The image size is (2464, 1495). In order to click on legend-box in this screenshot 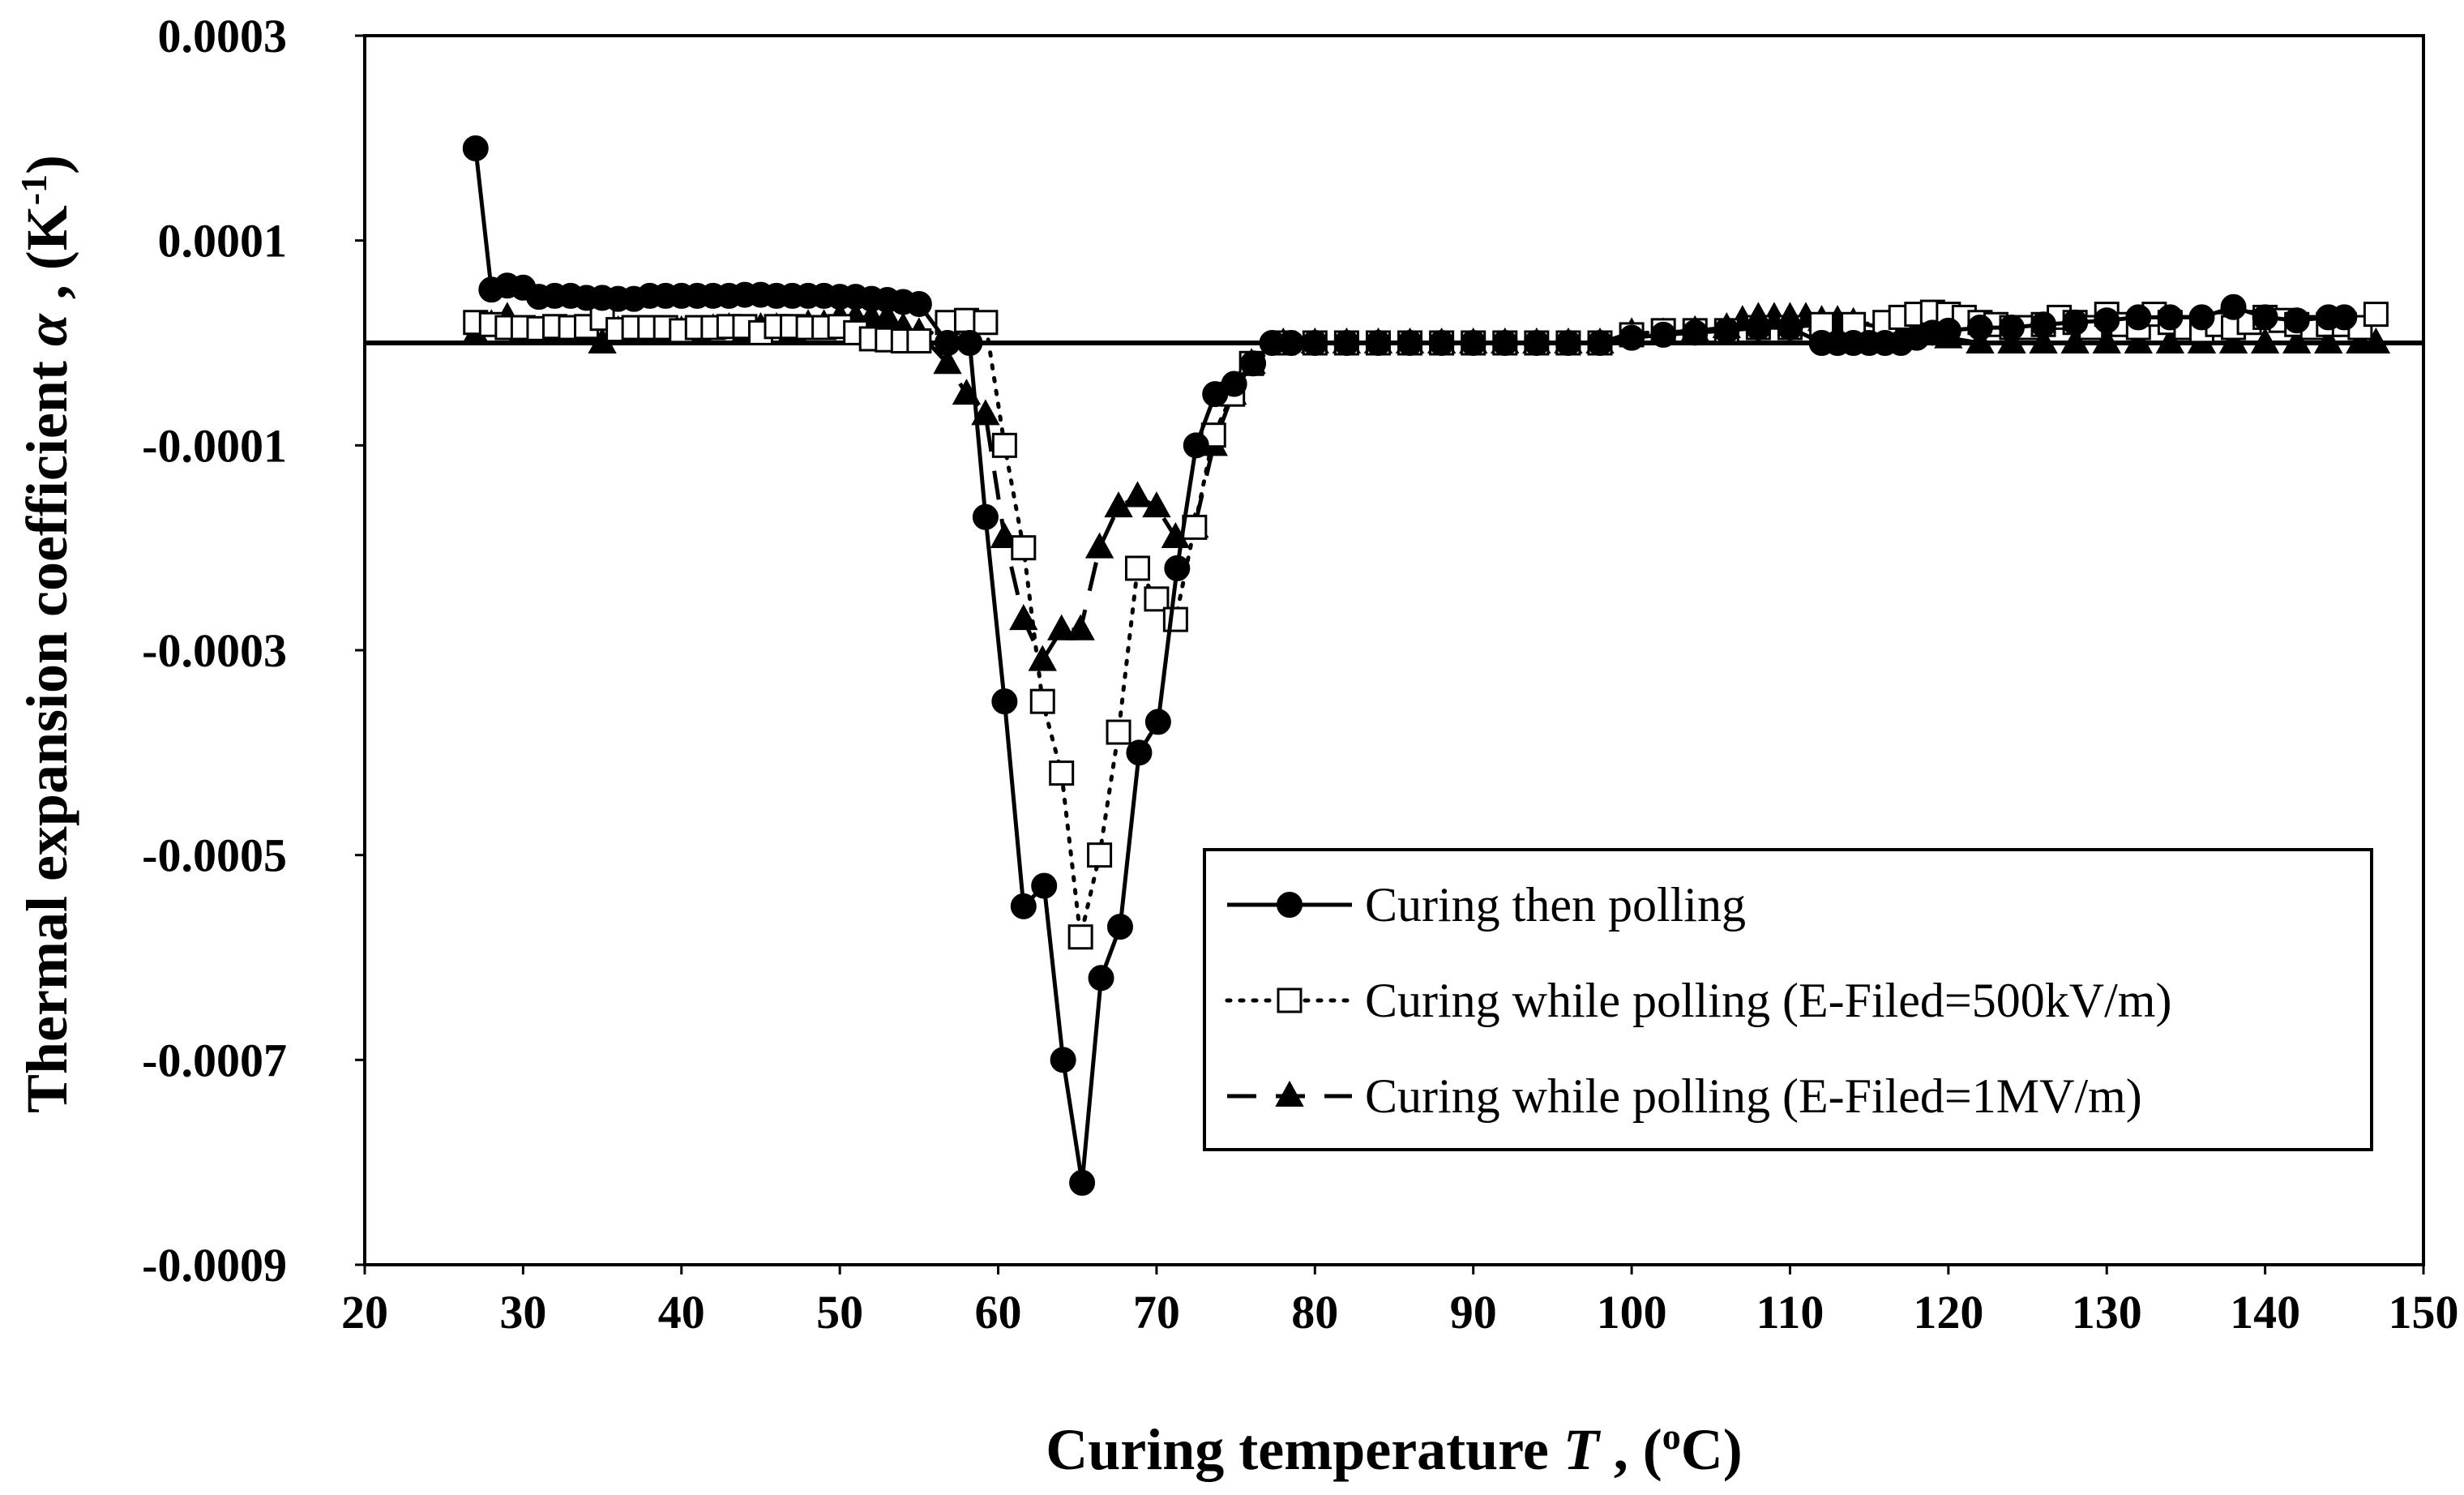, I will do `click(1788, 999)`.